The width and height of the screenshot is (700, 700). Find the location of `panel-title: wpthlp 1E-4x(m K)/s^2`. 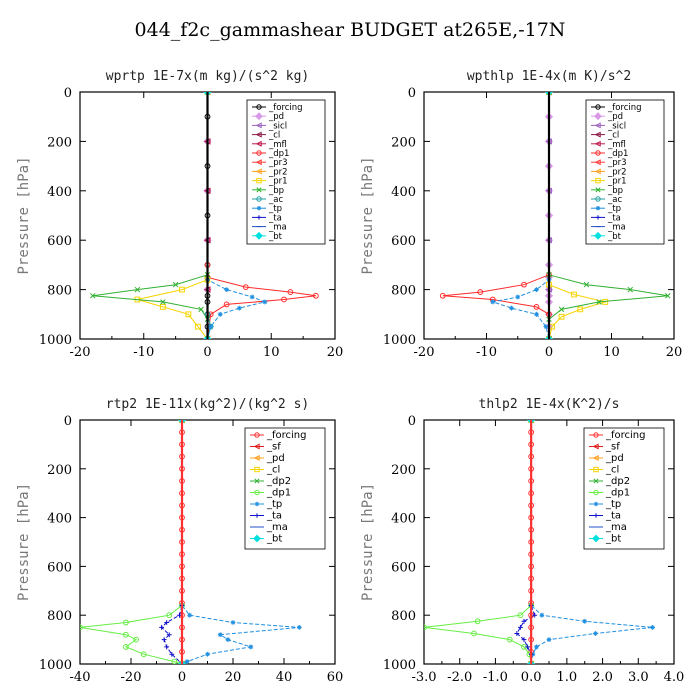

panel-title: wpthlp 1E-4x(m K)/s^2 is located at coordinates (549, 76).